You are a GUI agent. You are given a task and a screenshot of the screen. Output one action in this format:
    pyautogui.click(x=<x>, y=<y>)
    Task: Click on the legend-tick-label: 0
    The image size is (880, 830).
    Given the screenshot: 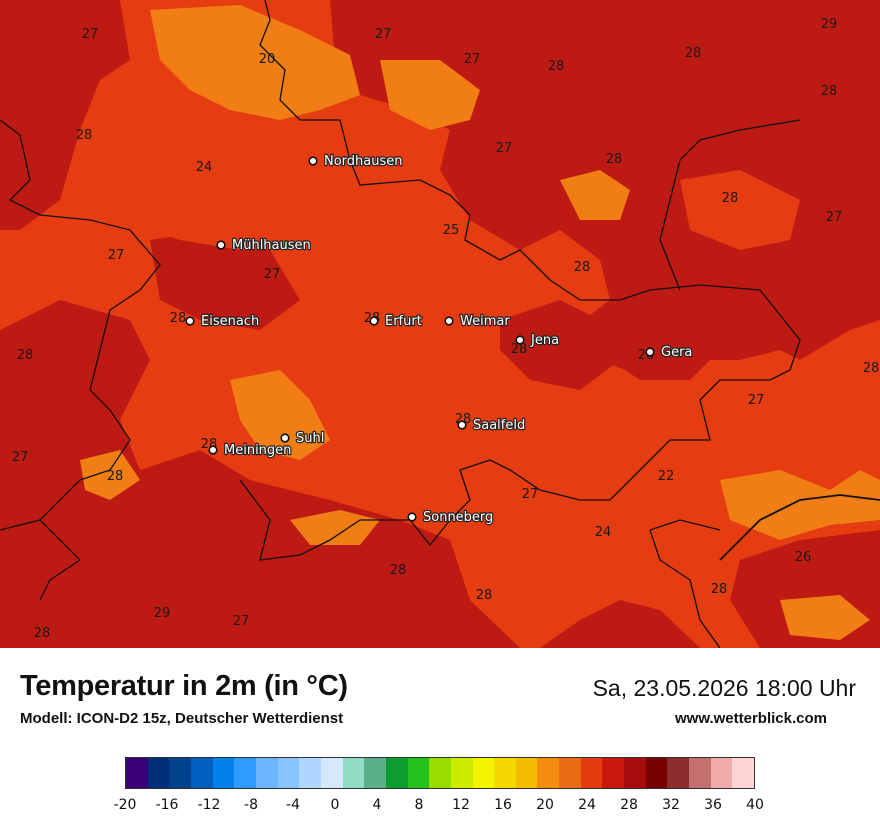 What is the action you would take?
    pyautogui.click(x=335, y=805)
    